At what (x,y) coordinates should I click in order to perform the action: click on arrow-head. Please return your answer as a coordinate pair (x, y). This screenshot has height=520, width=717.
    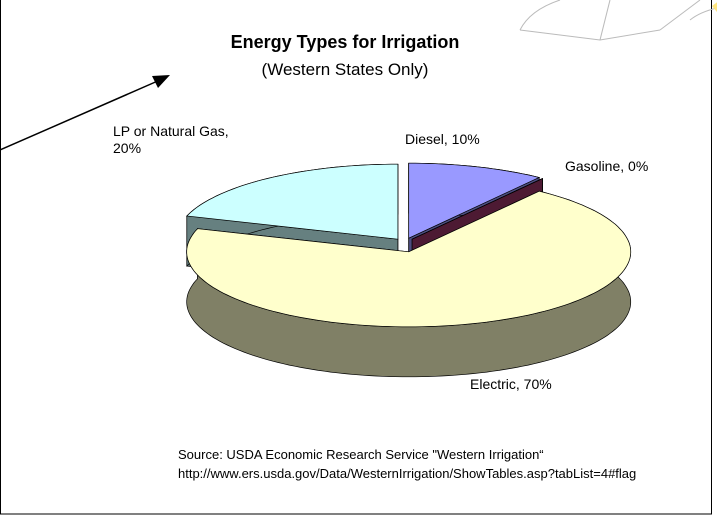
    Looking at the image, I should click on (161, 81).